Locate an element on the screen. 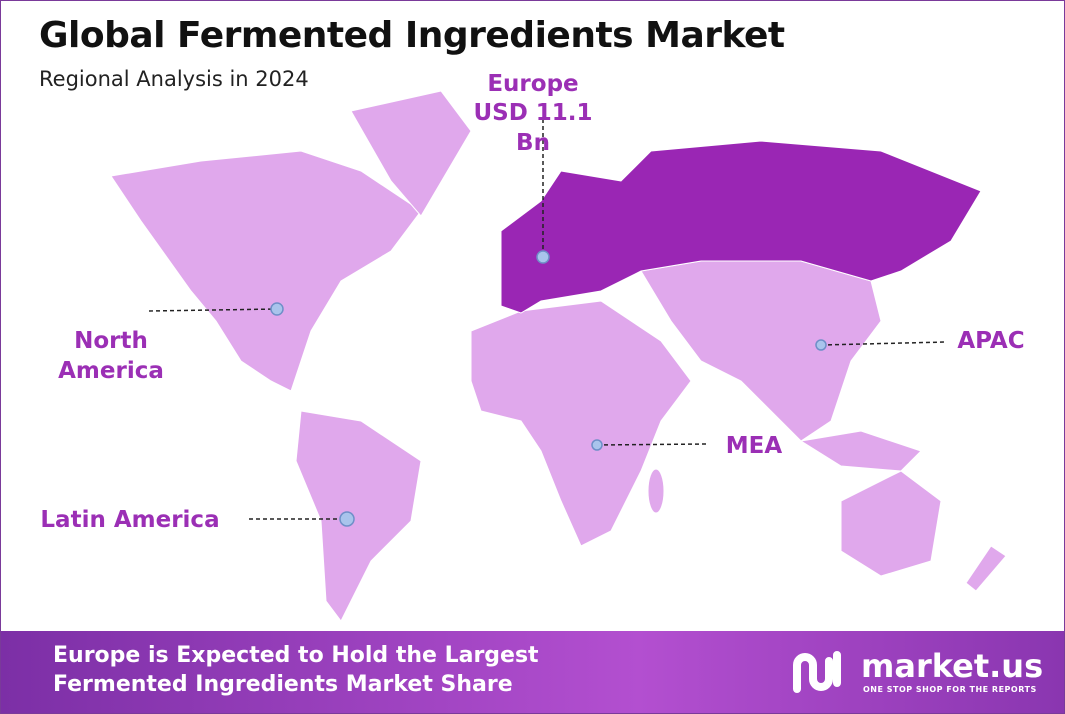  europe-russia is located at coordinates (741, 227).